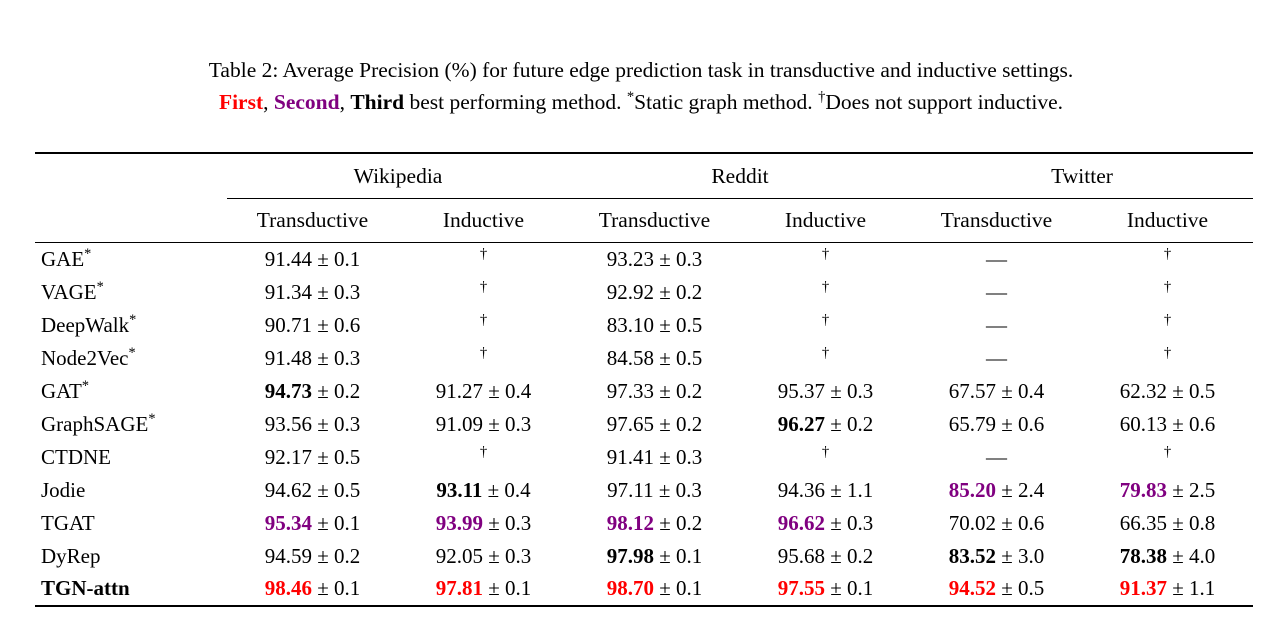 Image resolution: width=1282 pixels, height=617 pixels. I want to click on method-name: GraphSAGE, so click(95, 423).